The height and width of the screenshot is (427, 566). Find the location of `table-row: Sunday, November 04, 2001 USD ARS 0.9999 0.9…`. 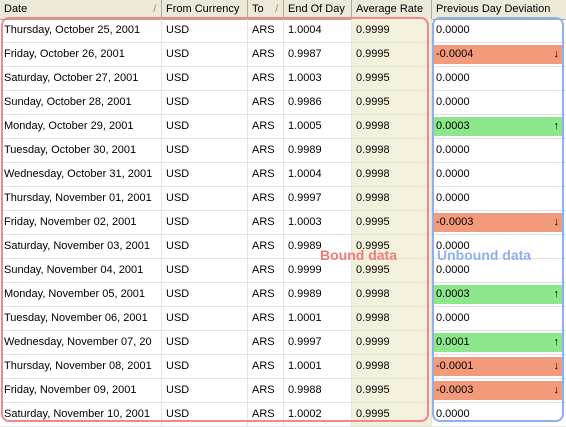

table-row: Sunday, November 04, 2001 USD ARS 0.9999 0.9… is located at coordinates (283, 271).